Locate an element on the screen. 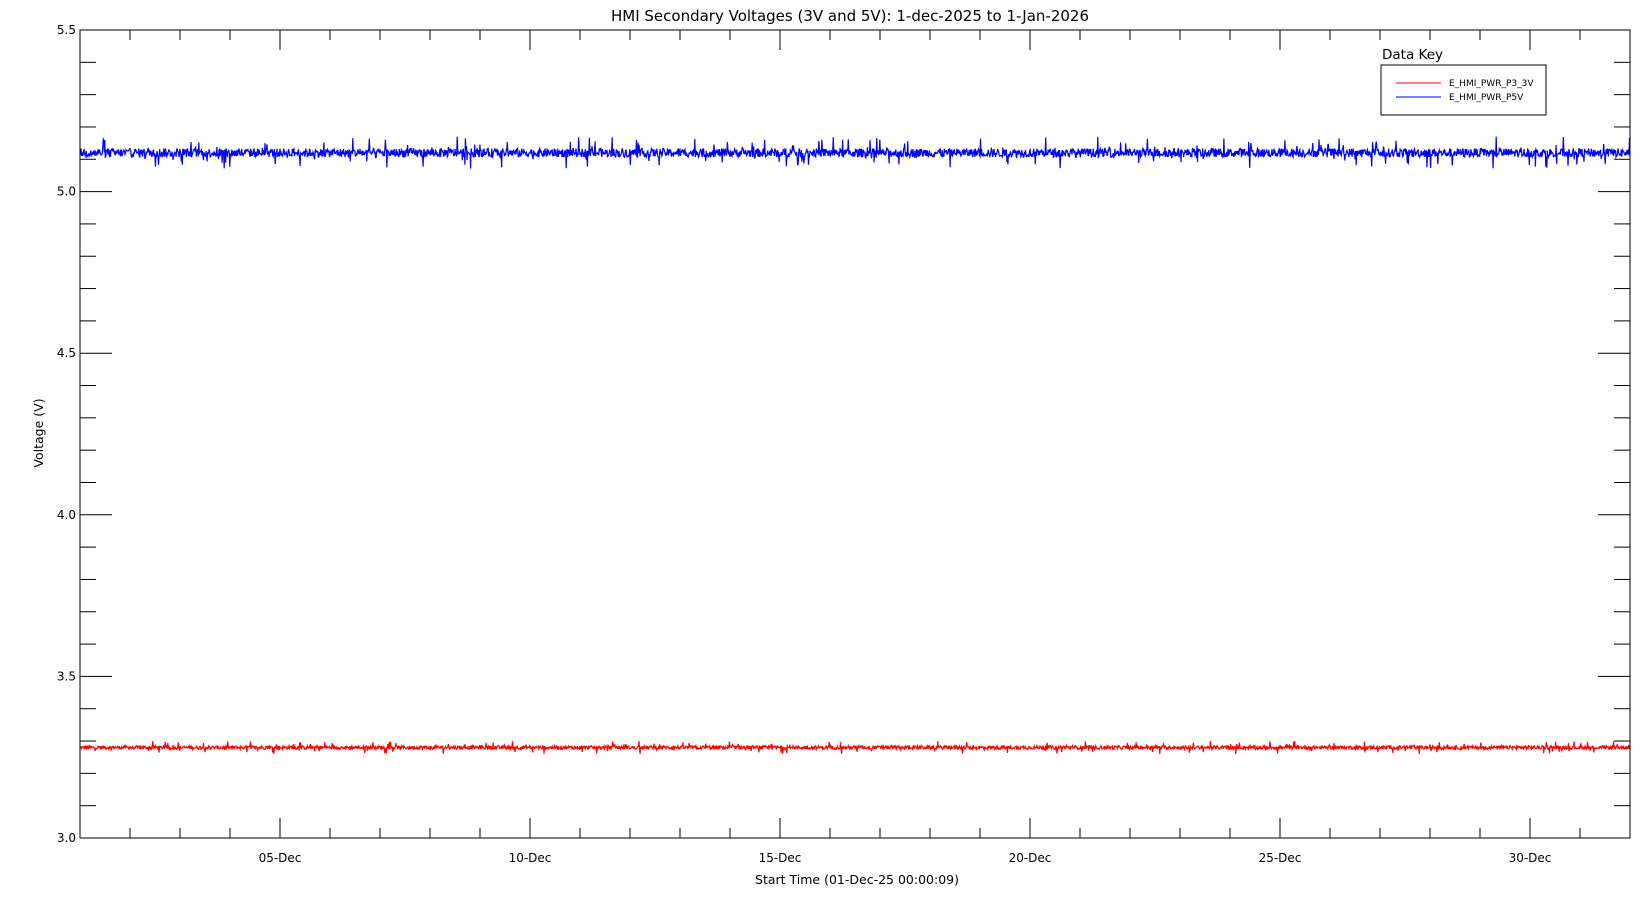  x-tick-label: 20-Dec is located at coordinates (1030, 858).